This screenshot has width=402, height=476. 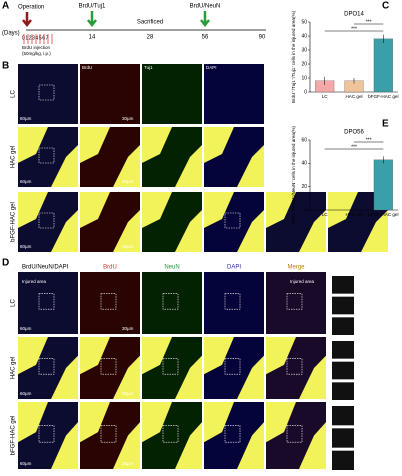 What do you see at coordinates (304, 140) in the screenshot?
I see `y-tick-label: 60` at bounding box center [304, 140].